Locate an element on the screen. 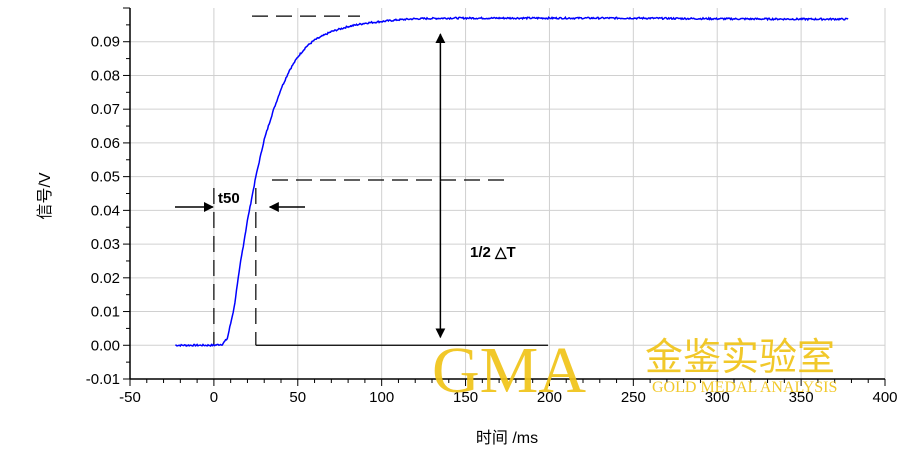 This screenshot has width=912, height=456. y-tick-label: 0.07 is located at coordinates (105, 109).